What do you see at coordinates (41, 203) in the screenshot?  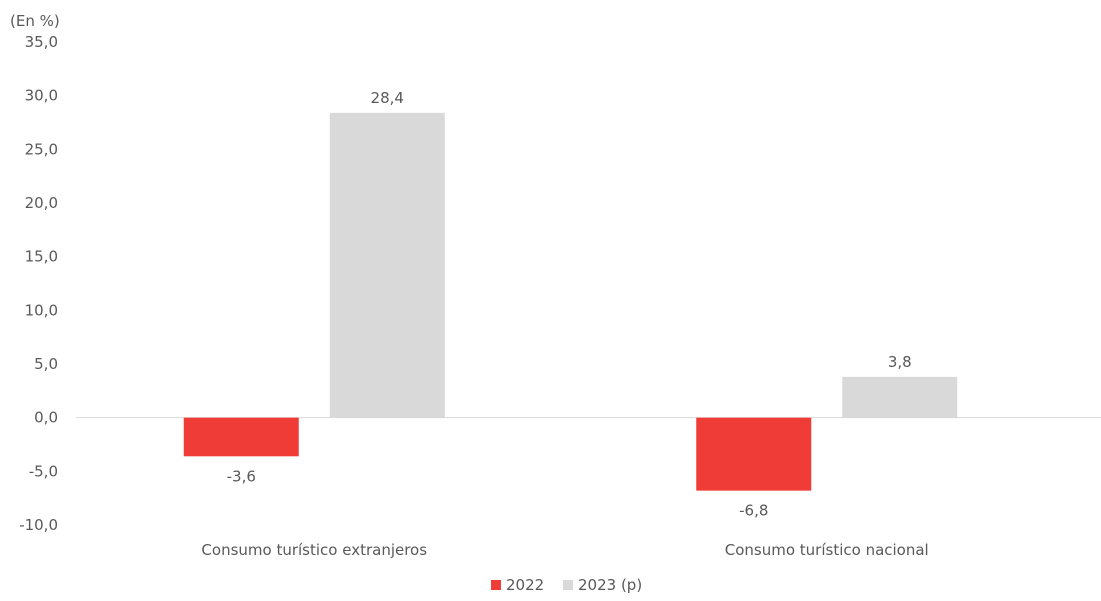 I see `y-tick-label: 20,0` at bounding box center [41, 203].